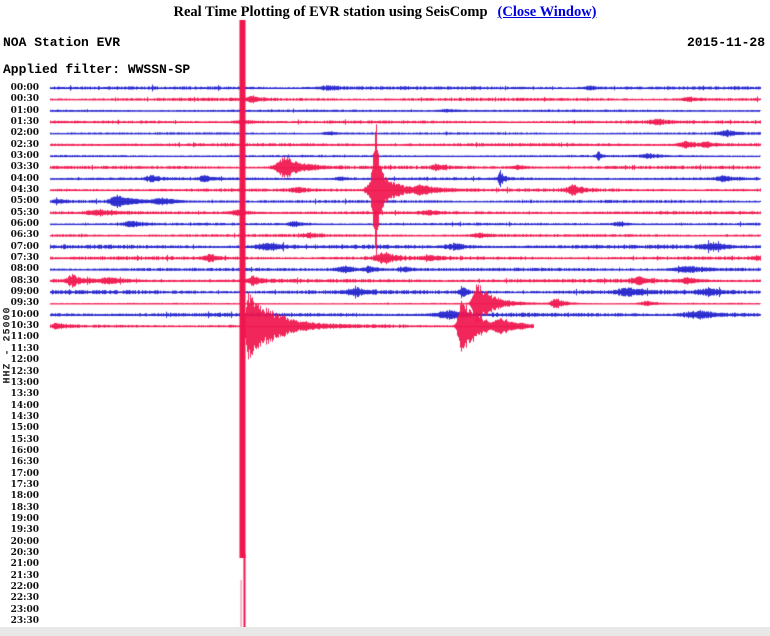 This screenshot has height=636, width=770. Describe the element at coordinates (385, 631) in the screenshot. I see `bottom-gray-bar` at that location.